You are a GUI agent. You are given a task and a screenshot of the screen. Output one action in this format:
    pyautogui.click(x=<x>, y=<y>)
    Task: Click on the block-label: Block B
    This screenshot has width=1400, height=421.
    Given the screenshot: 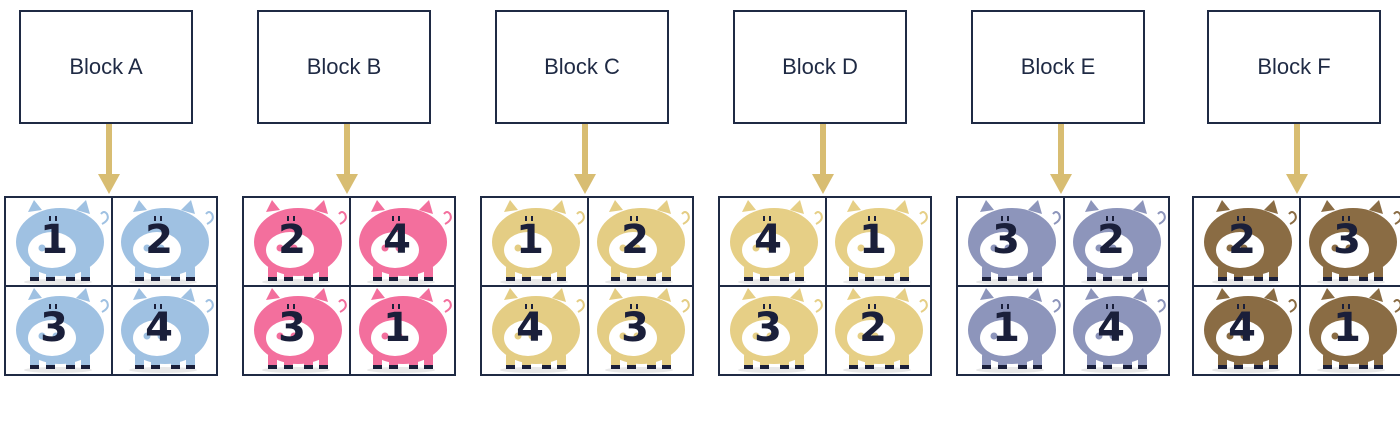 What is the action you would take?
    pyautogui.click(x=344, y=67)
    